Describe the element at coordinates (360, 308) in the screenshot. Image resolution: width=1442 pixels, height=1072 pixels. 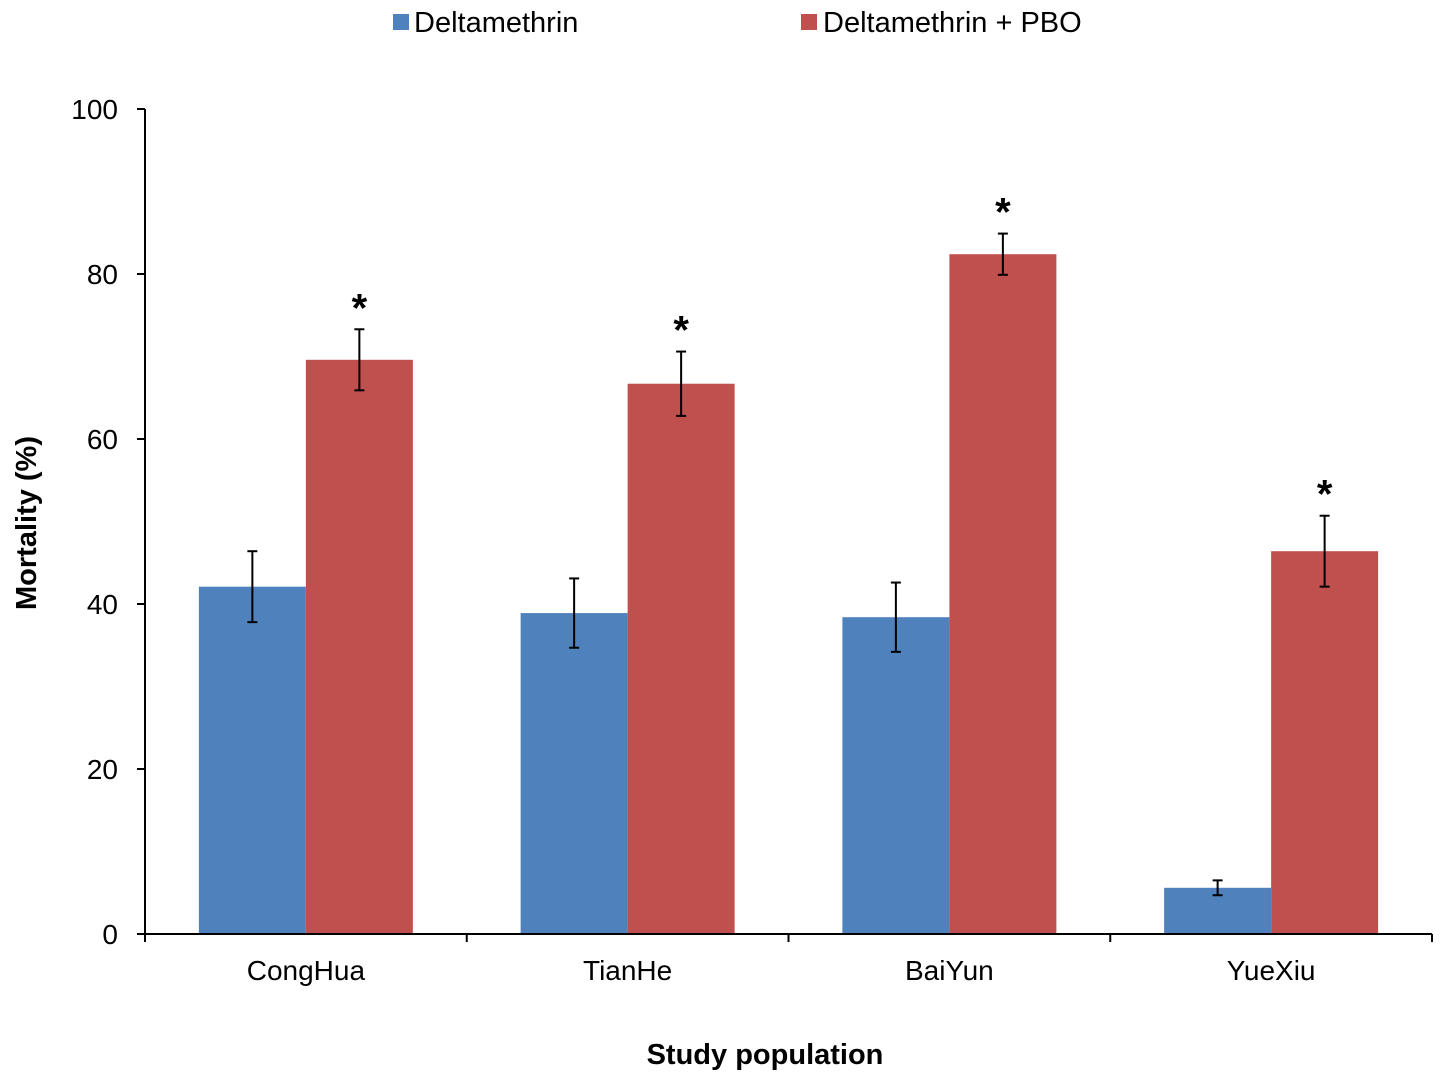
I see `significance-marker-conghua: *` at that location.